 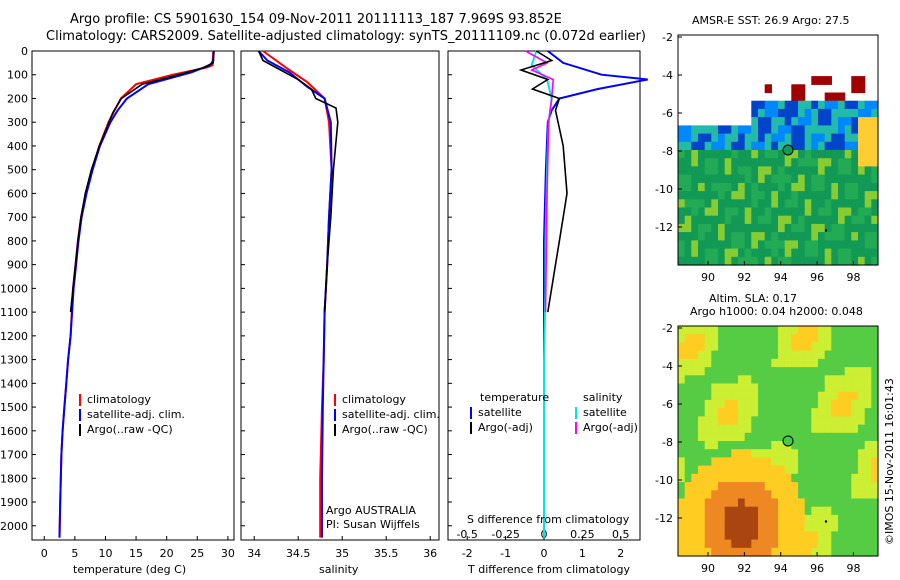 I want to click on sst-map-frame, so click(x=778, y=150).